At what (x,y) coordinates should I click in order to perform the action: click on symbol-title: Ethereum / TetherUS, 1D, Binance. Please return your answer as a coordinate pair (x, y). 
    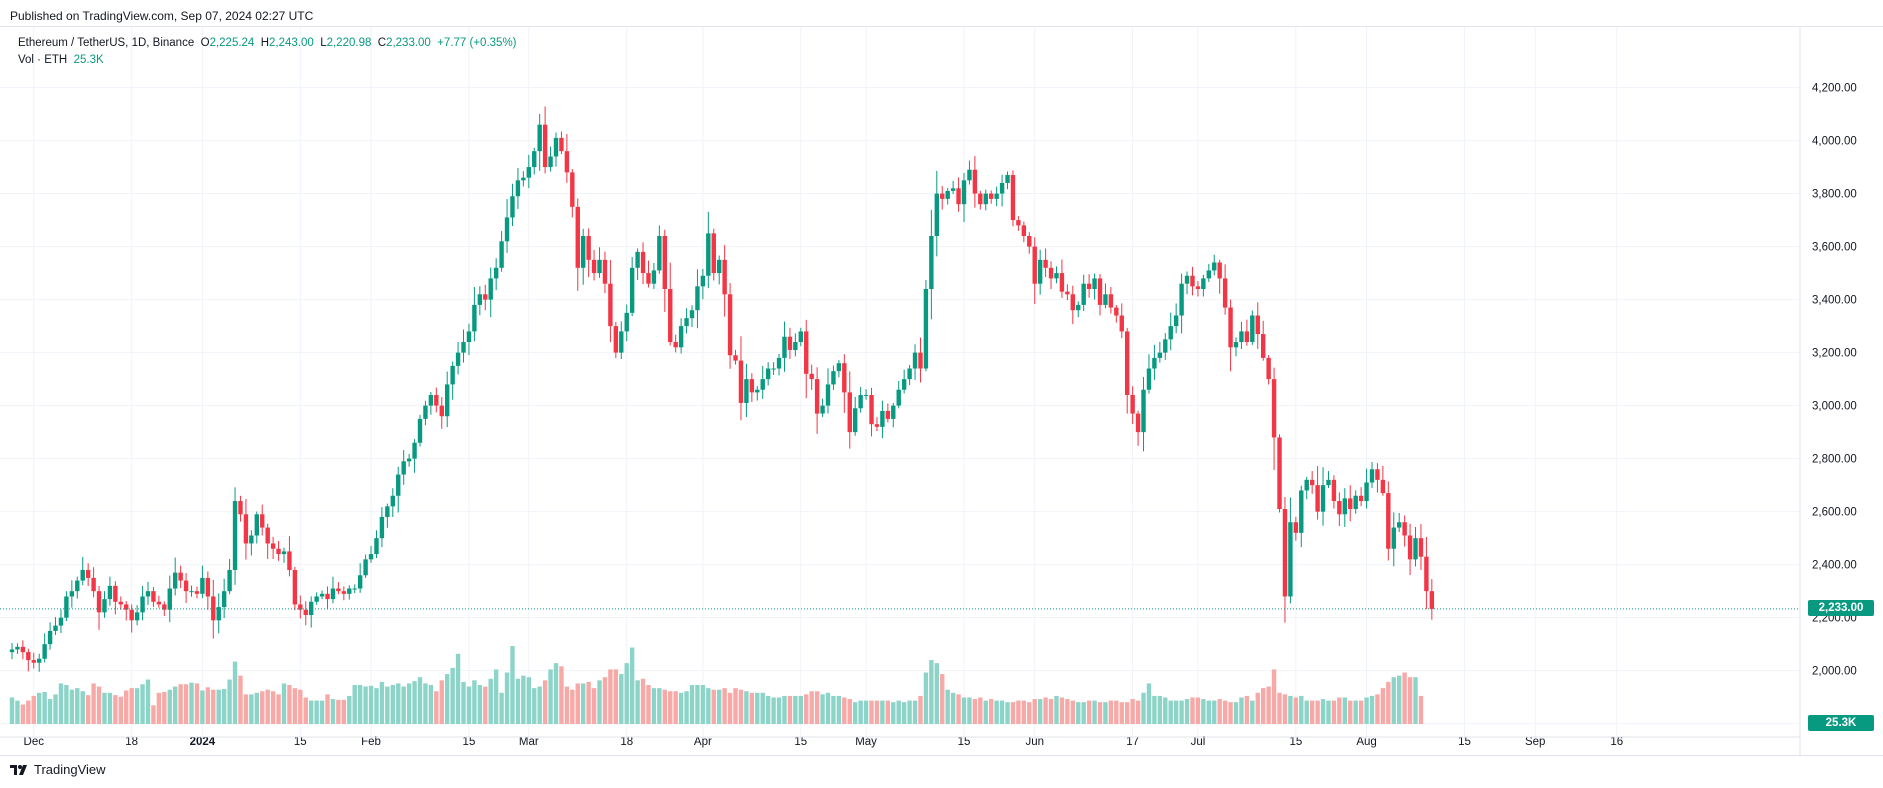
    Looking at the image, I should click on (106, 43).